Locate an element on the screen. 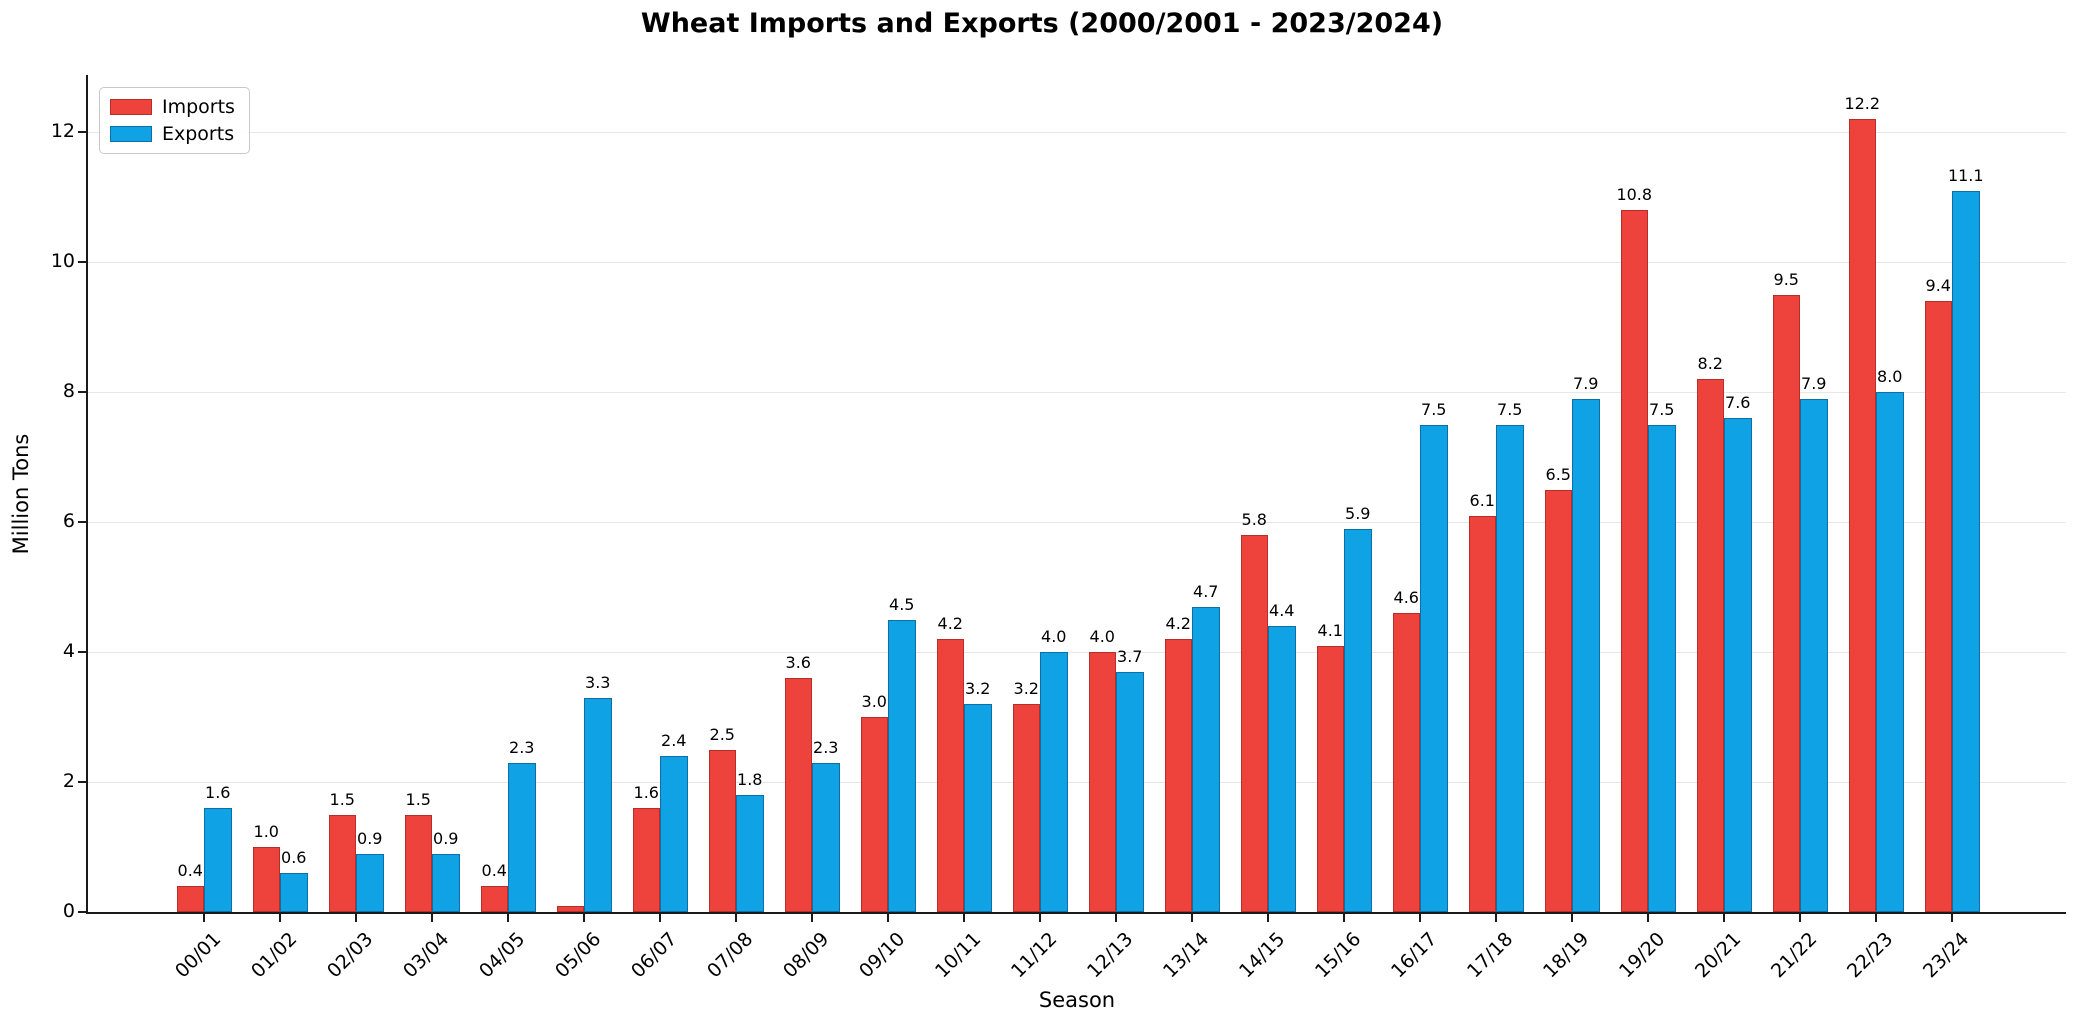 Image resolution: width=2084 pixels, height=1032 pixels. x-tick-label: 10/11 is located at coordinates (958, 955).